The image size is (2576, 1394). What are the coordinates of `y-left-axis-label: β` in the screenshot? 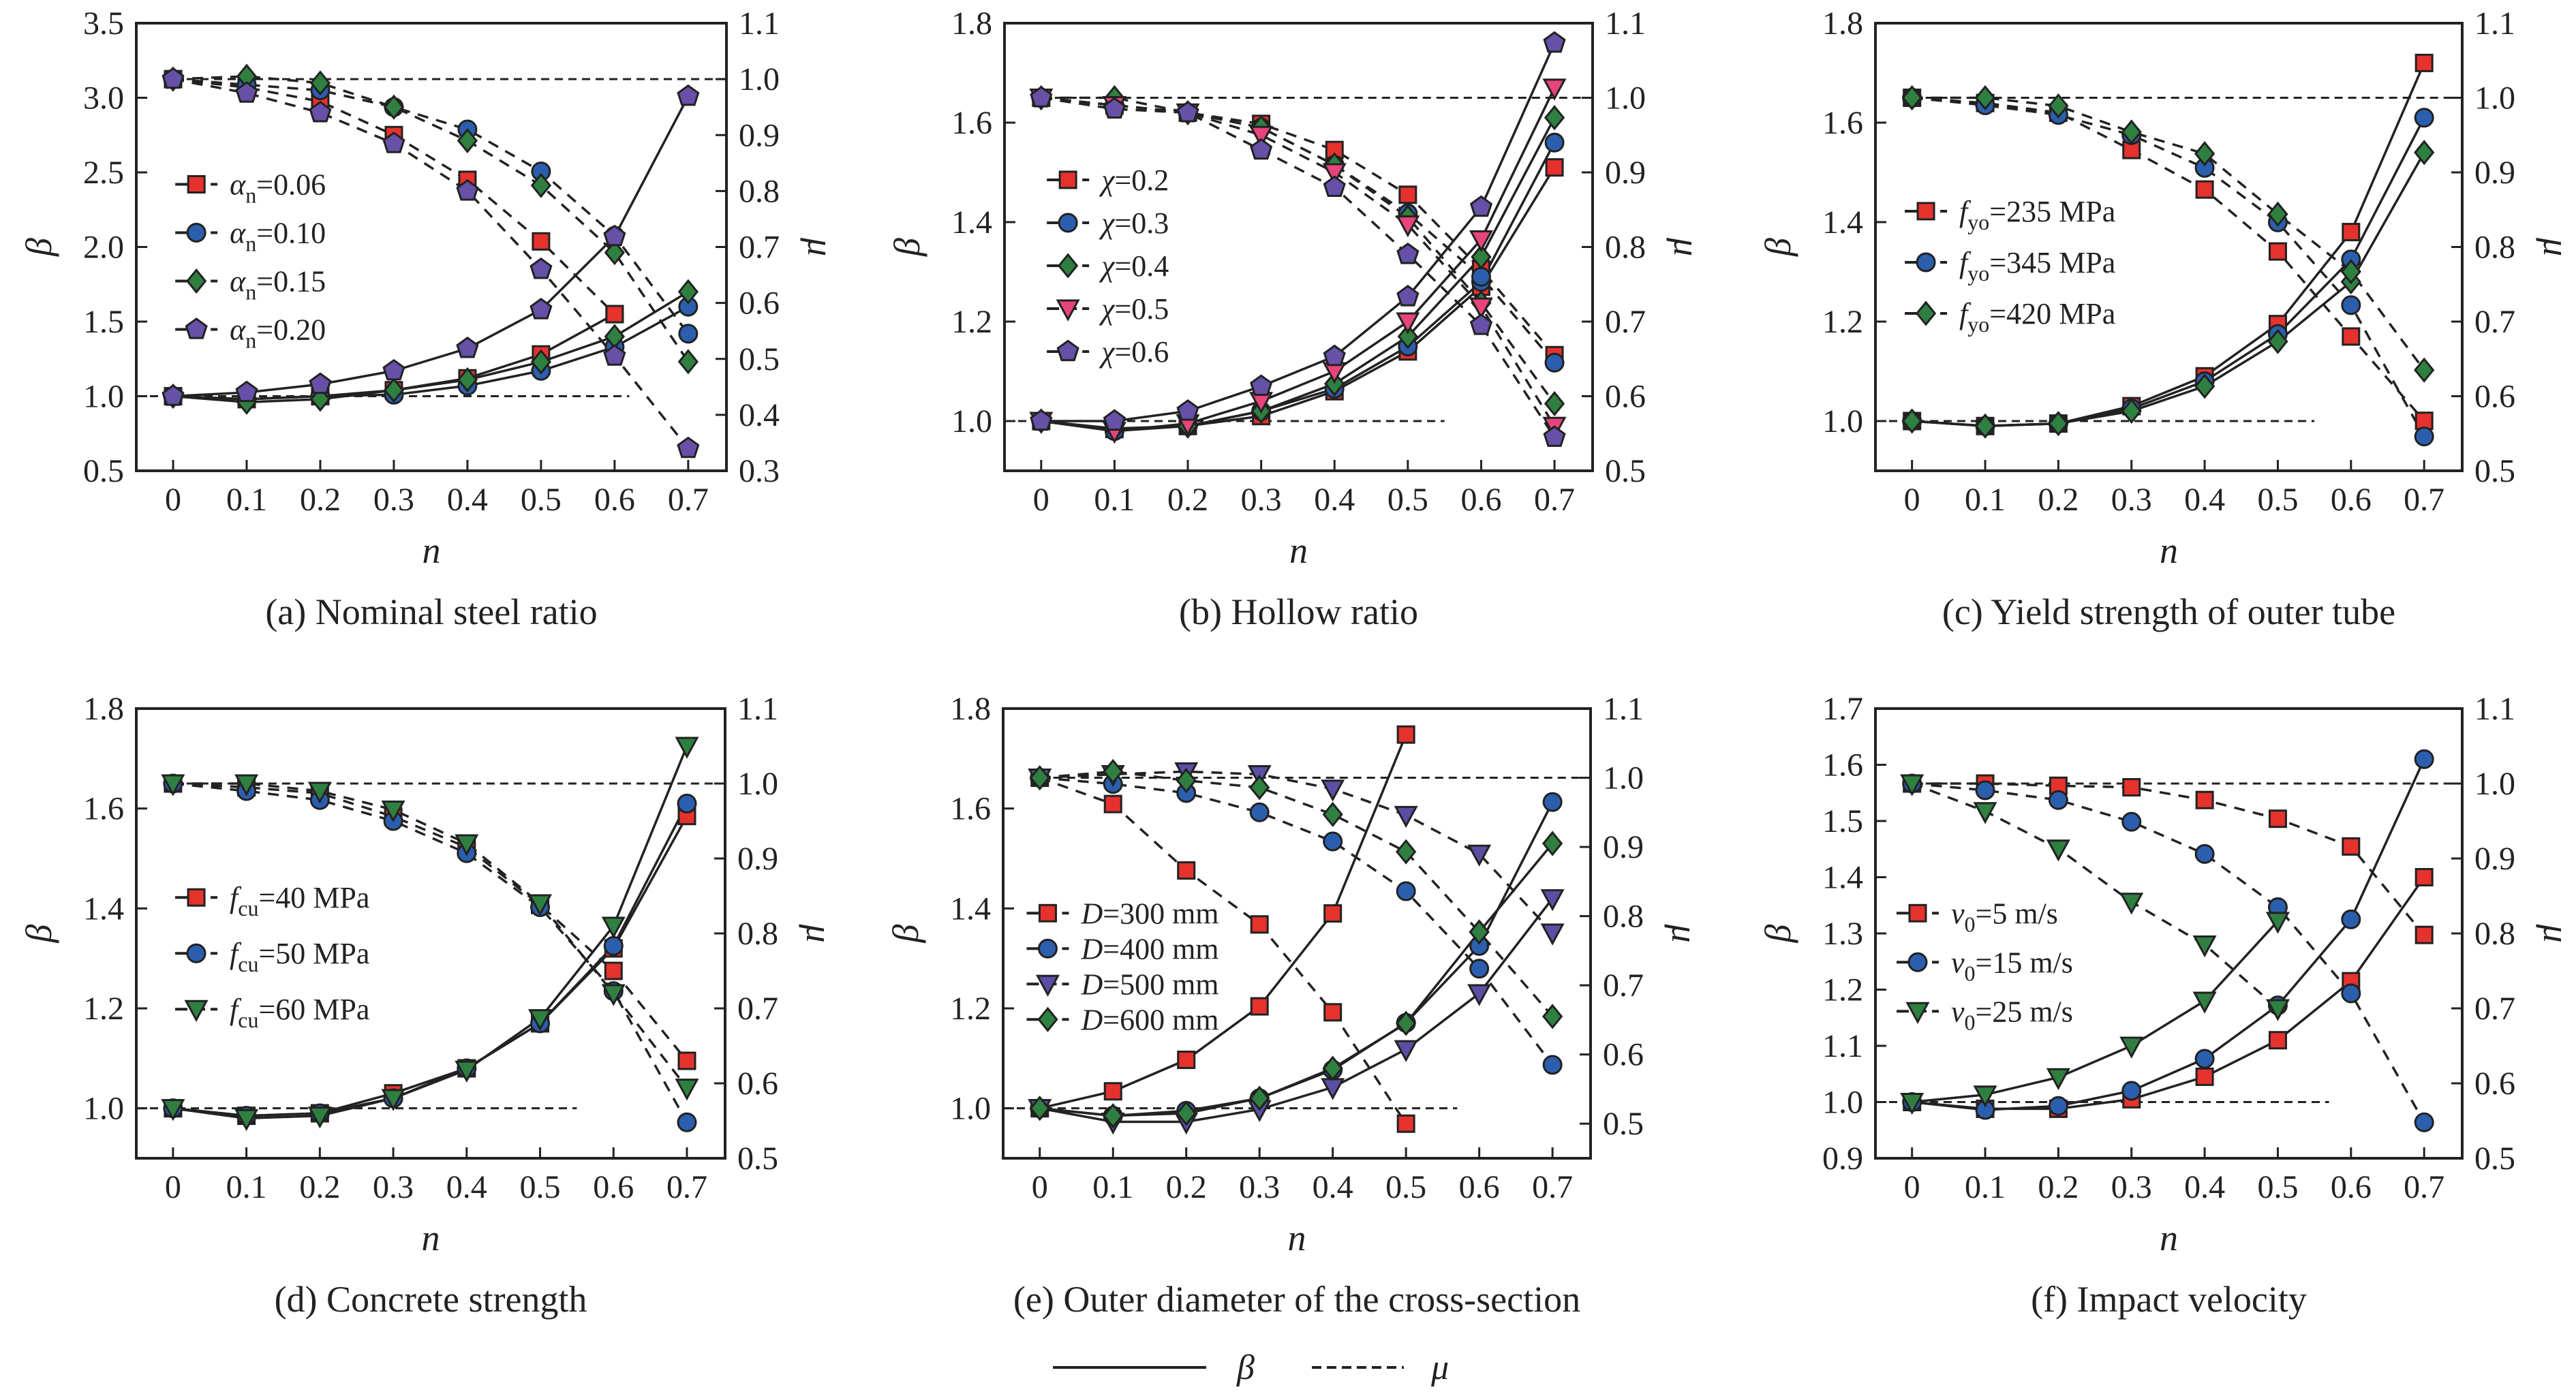 It's located at (1778, 247).